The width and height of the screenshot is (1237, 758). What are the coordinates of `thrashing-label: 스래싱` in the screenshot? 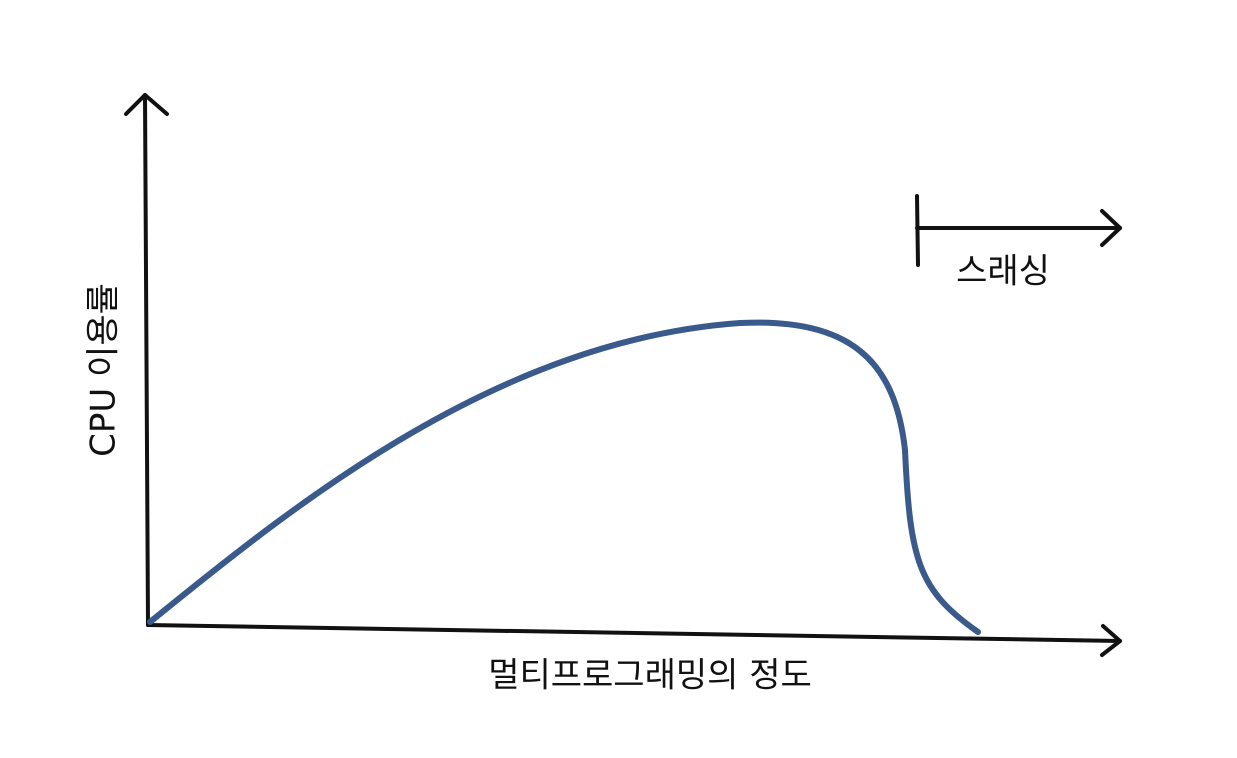 It's located at (1003, 272).